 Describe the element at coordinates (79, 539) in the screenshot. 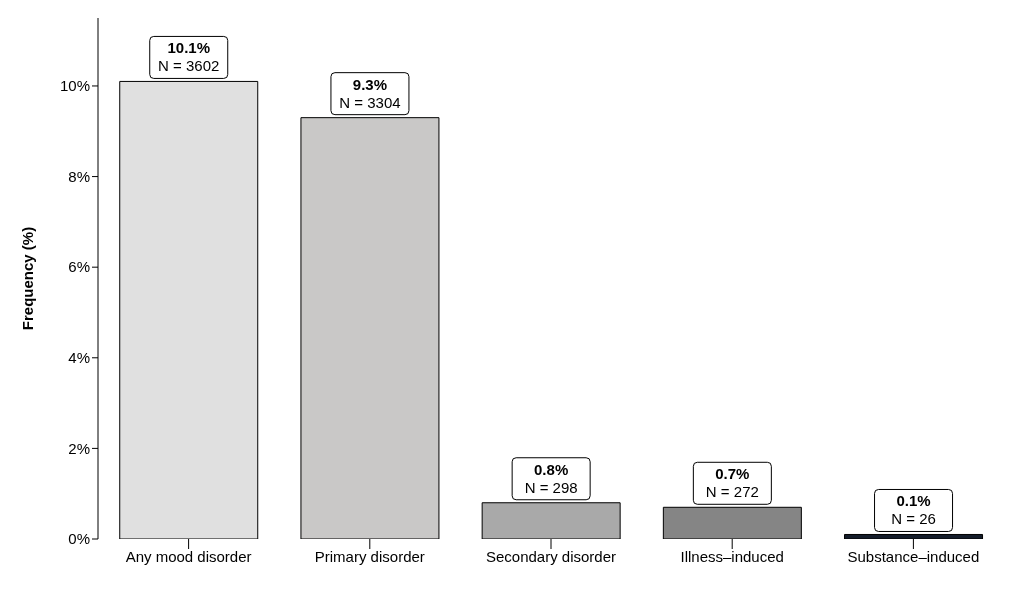

I see `y-tick-label: 0%` at that location.